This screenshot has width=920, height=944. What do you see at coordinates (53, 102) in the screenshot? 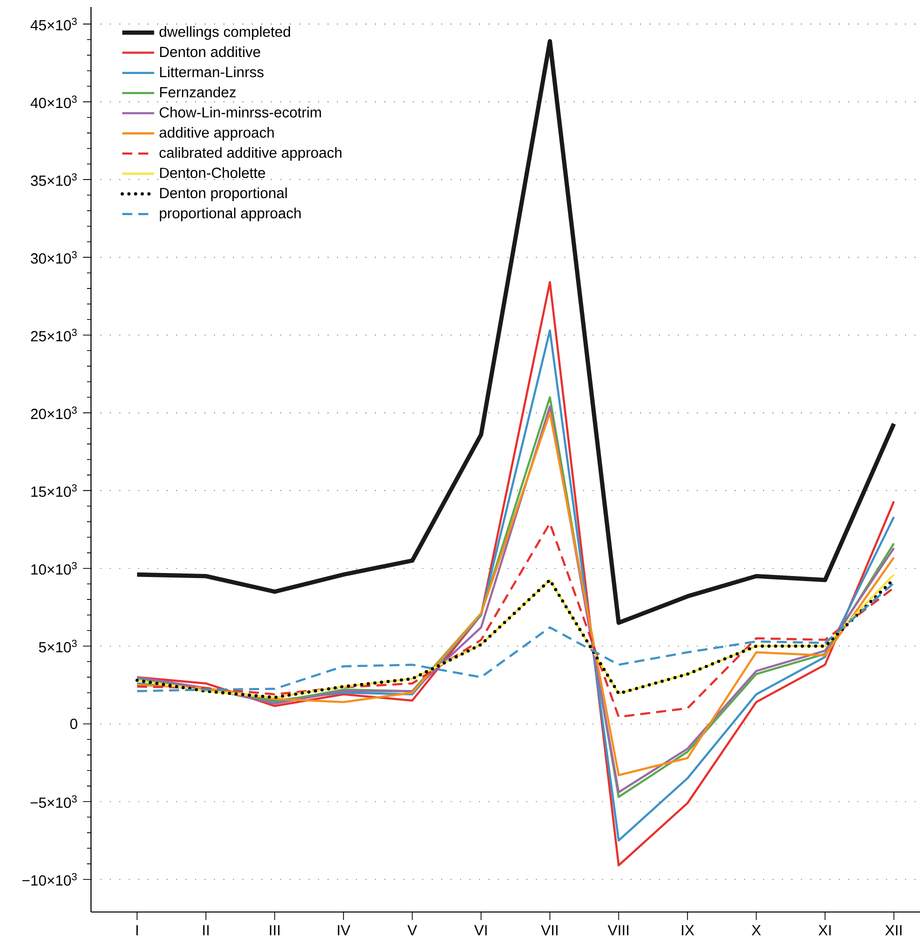
I see `y-tick-label: 40×10$^{3}$` at bounding box center [53, 102].